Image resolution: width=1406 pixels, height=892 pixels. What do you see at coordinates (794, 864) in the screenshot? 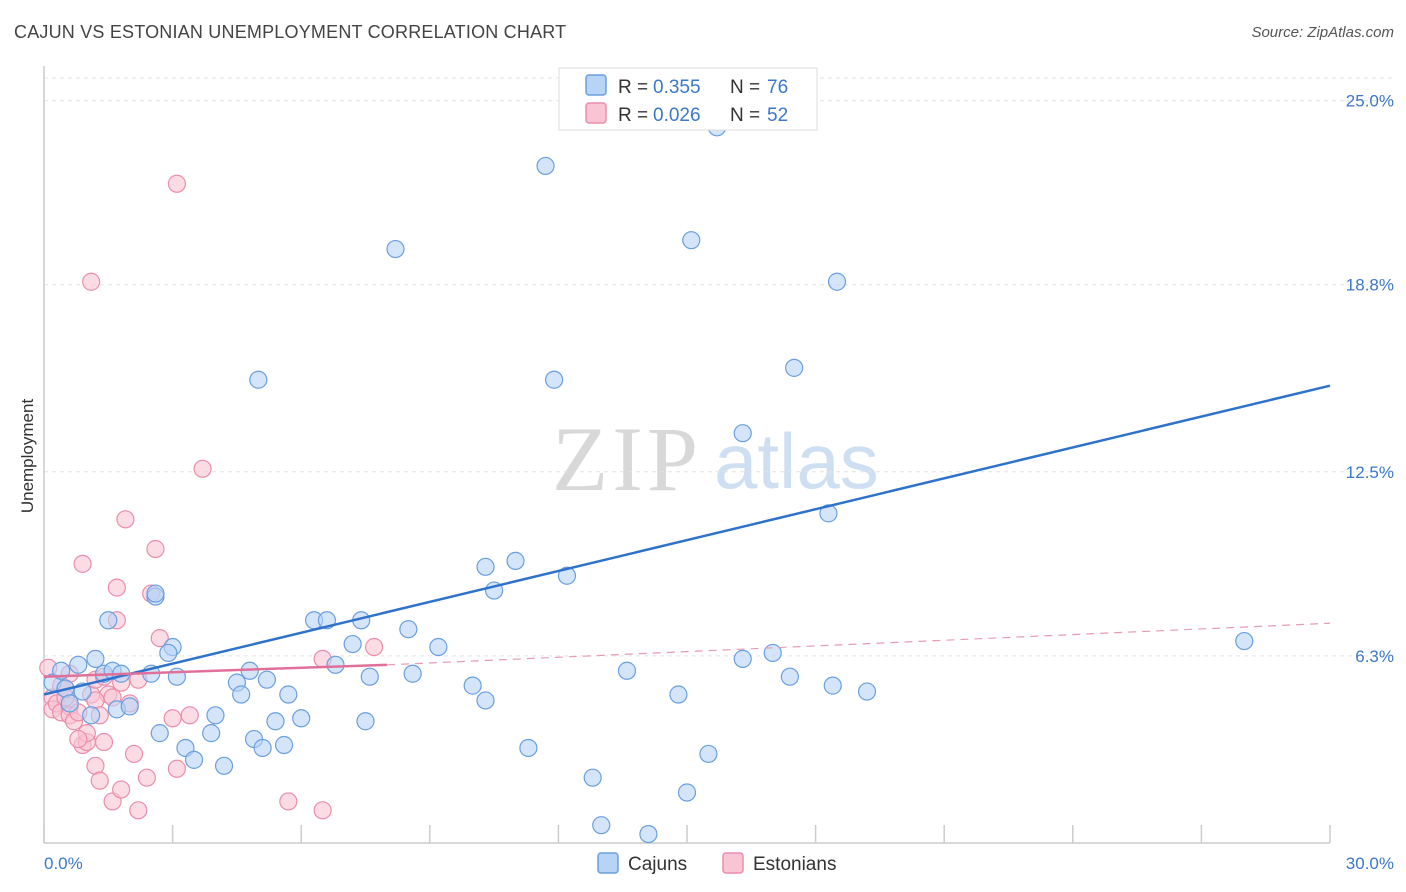
I see `bottom-legend-label-estonians: Estonians` at bounding box center [794, 864].